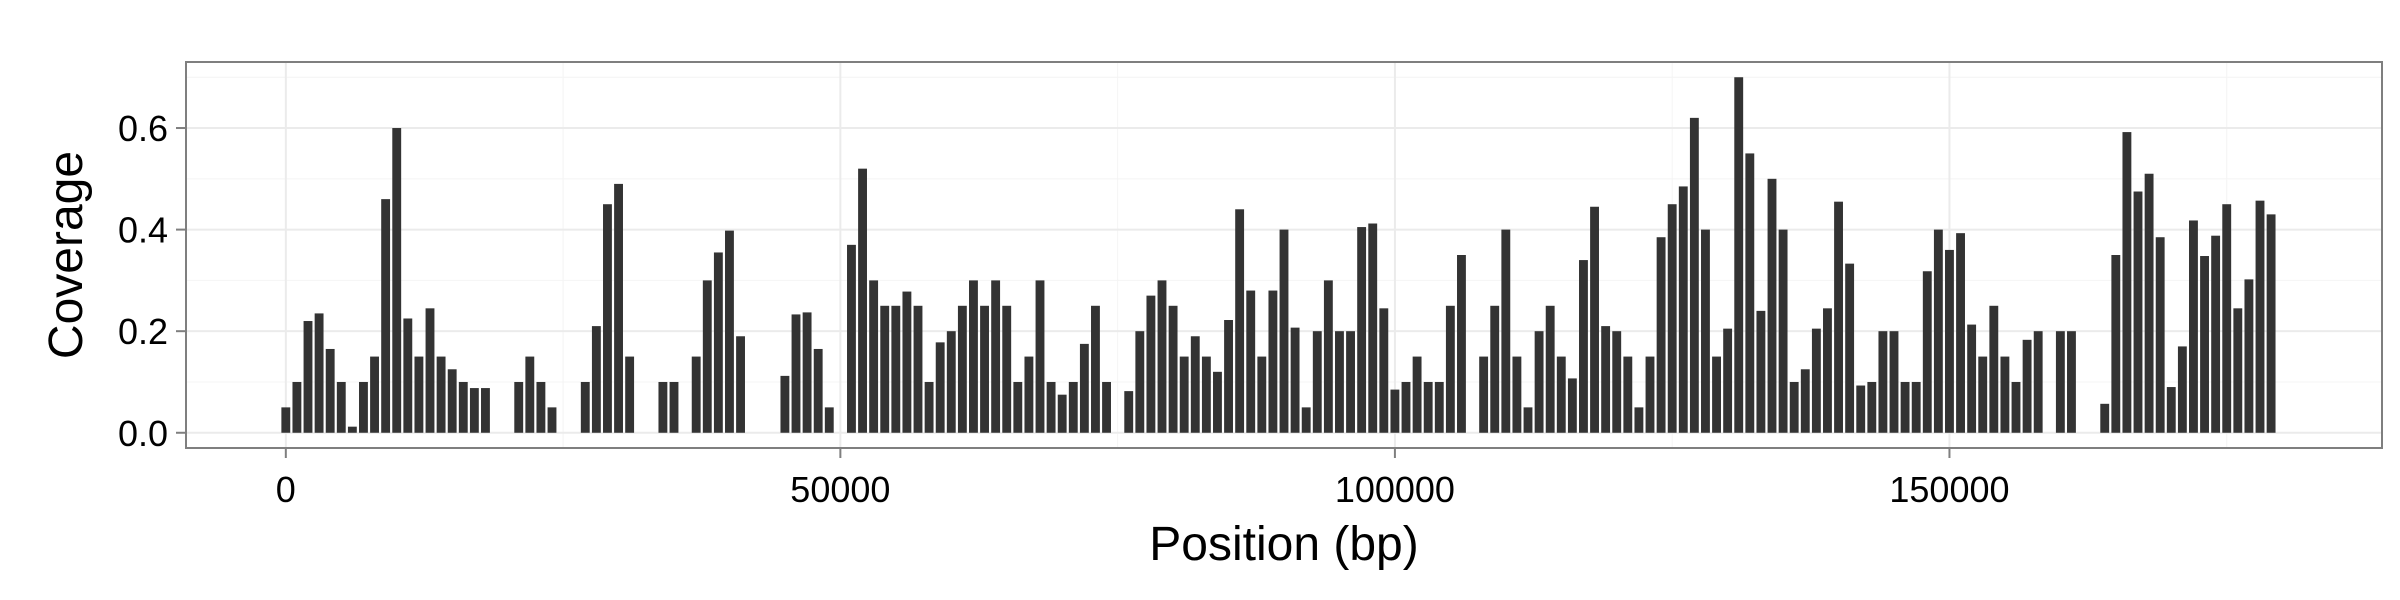 The width and height of the screenshot is (2400, 600). What do you see at coordinates (1143, 479) in the screenshot?
I see `x-axis-ticks: 0 50000 100000 150000` at bounding box center [1143, 479].